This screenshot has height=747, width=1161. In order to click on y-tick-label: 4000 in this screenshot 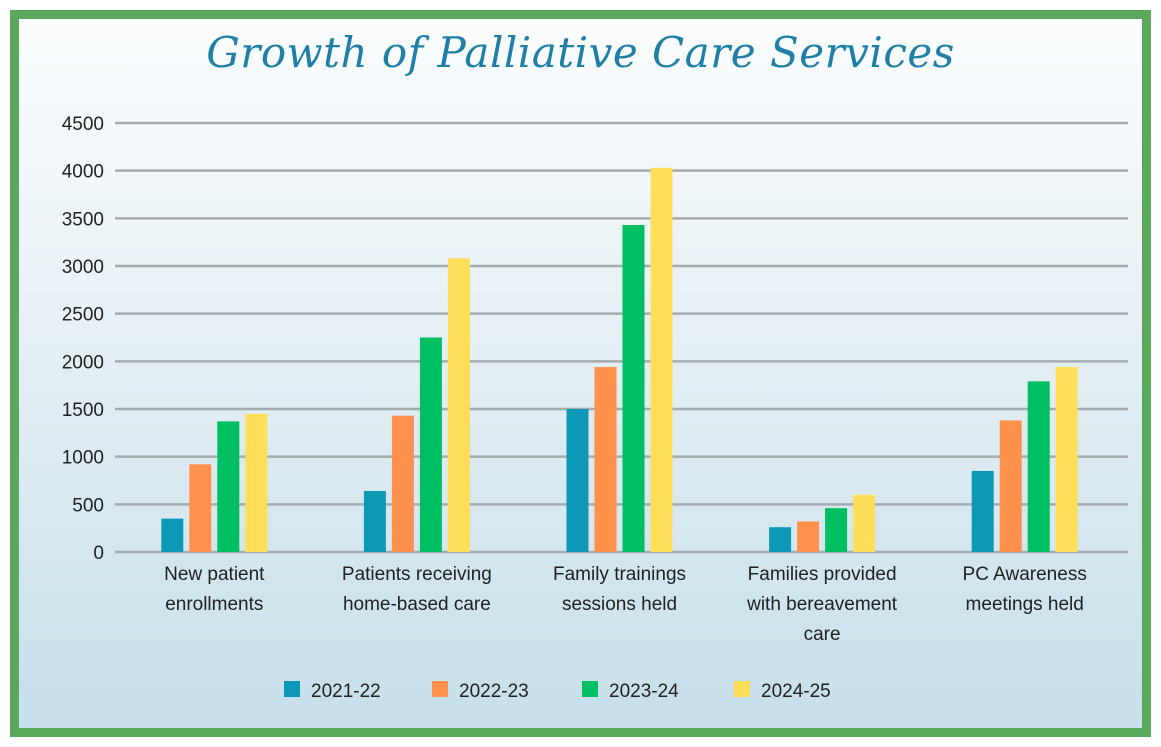, I will do `click(83, 172)`.